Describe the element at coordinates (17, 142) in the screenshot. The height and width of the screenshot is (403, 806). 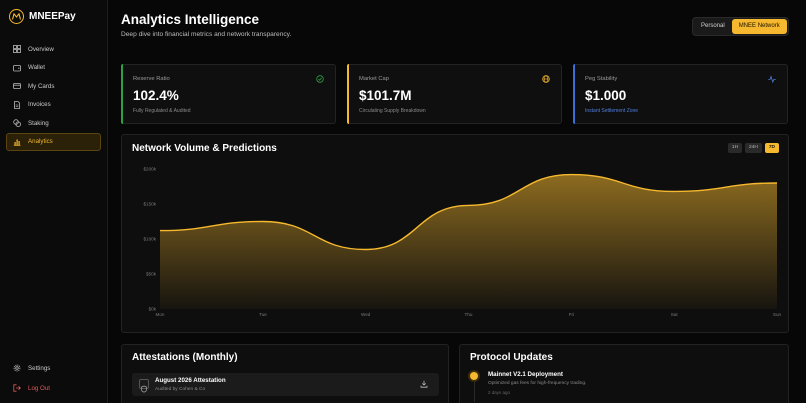
I see `bar-chart-icon` at that location.